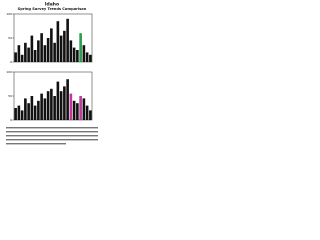 This screenshot has height=240, width=320. Describe the element at coordinates (52, 5) in the screenshot. I see `figure-title: Idaho` at that location.